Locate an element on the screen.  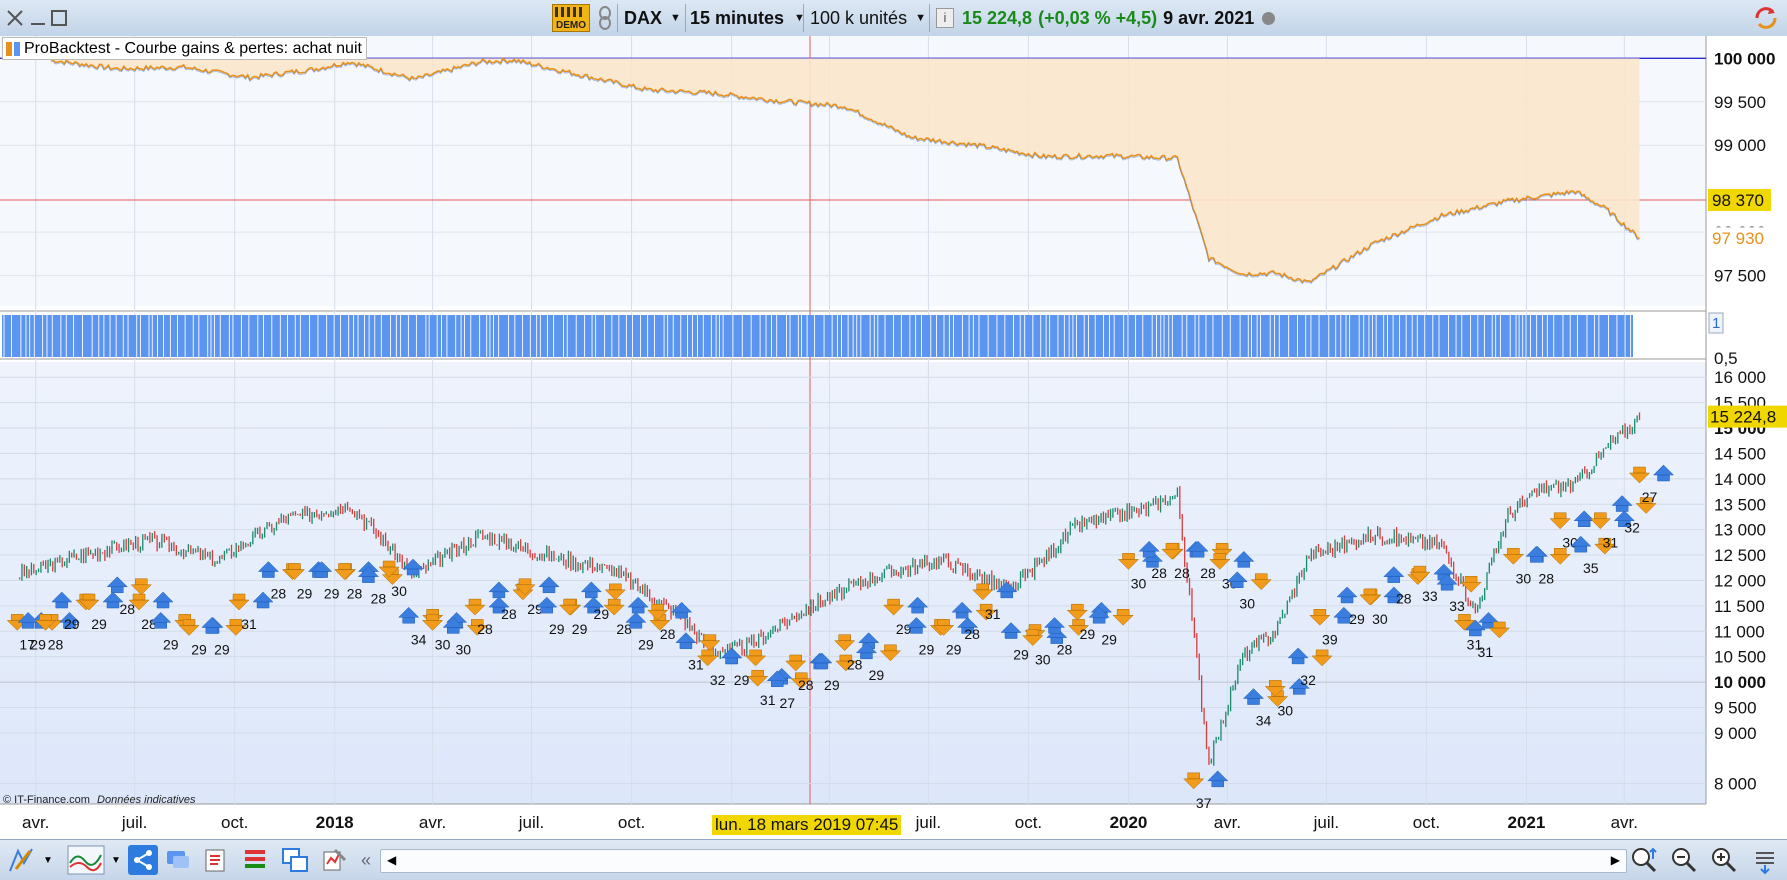
minimize-icon is located at coordinates (38, 18).